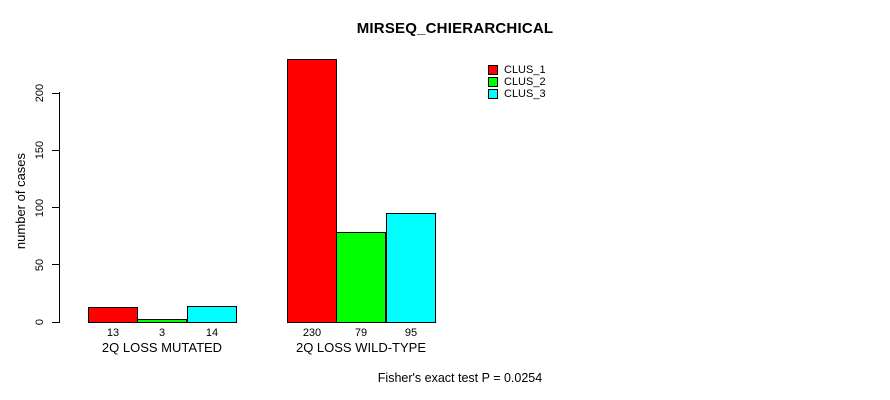 Image resolution: width=890 pixels, height=400 pixels. What do you see at coordinates (162, 333) in the screenshot?
I see `bar-value-label: 3` at bounding box center [162, 333].